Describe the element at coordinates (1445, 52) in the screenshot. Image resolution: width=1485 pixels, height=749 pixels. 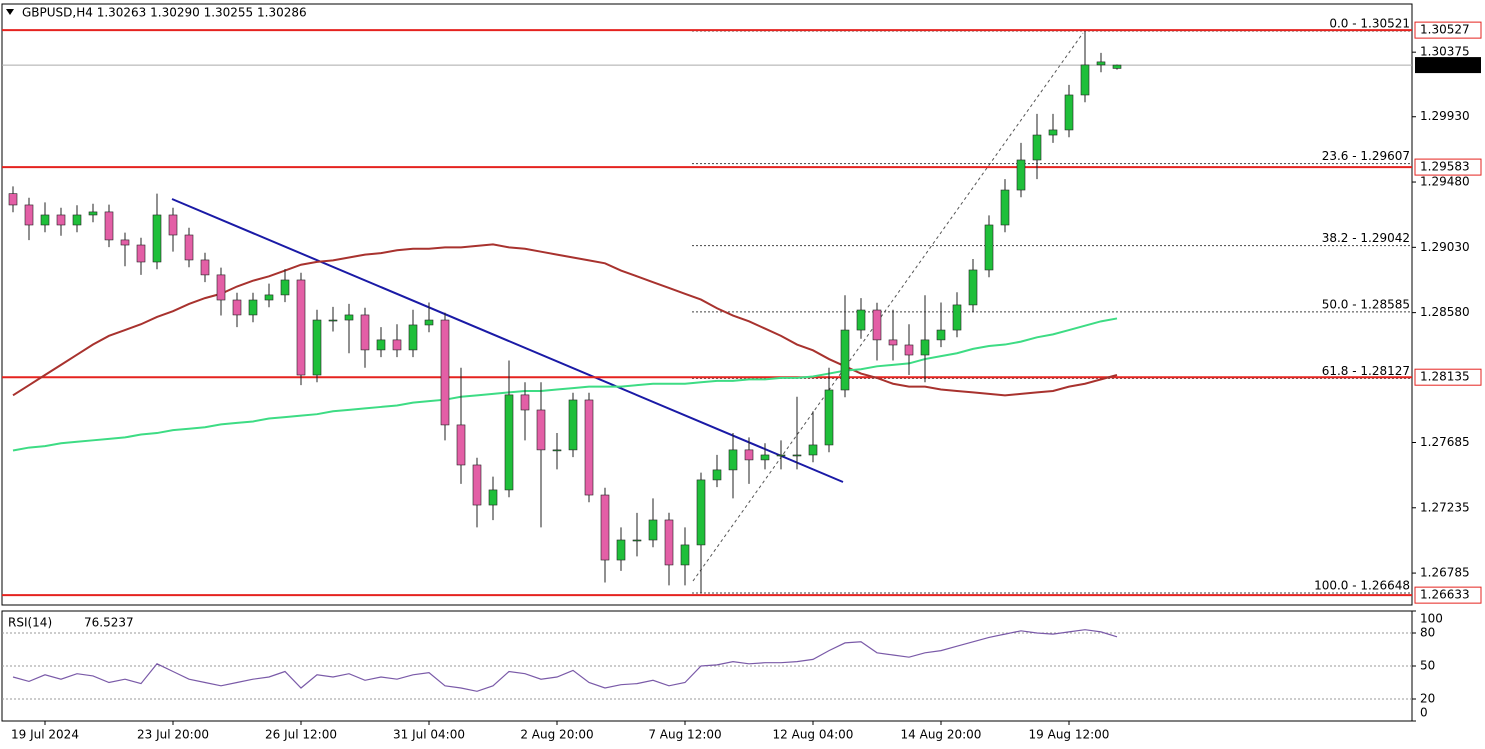
I see `y-tick-label: 1.30375` at that location.